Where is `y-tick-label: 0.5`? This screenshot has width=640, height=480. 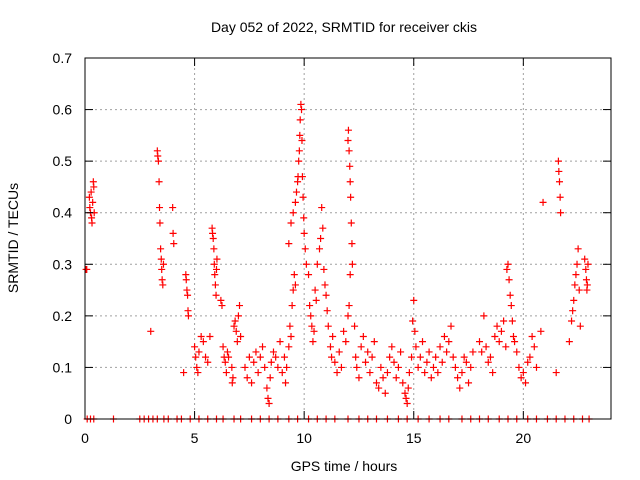 y-tick-label: 0.5 is located at coordinates (63, 161).